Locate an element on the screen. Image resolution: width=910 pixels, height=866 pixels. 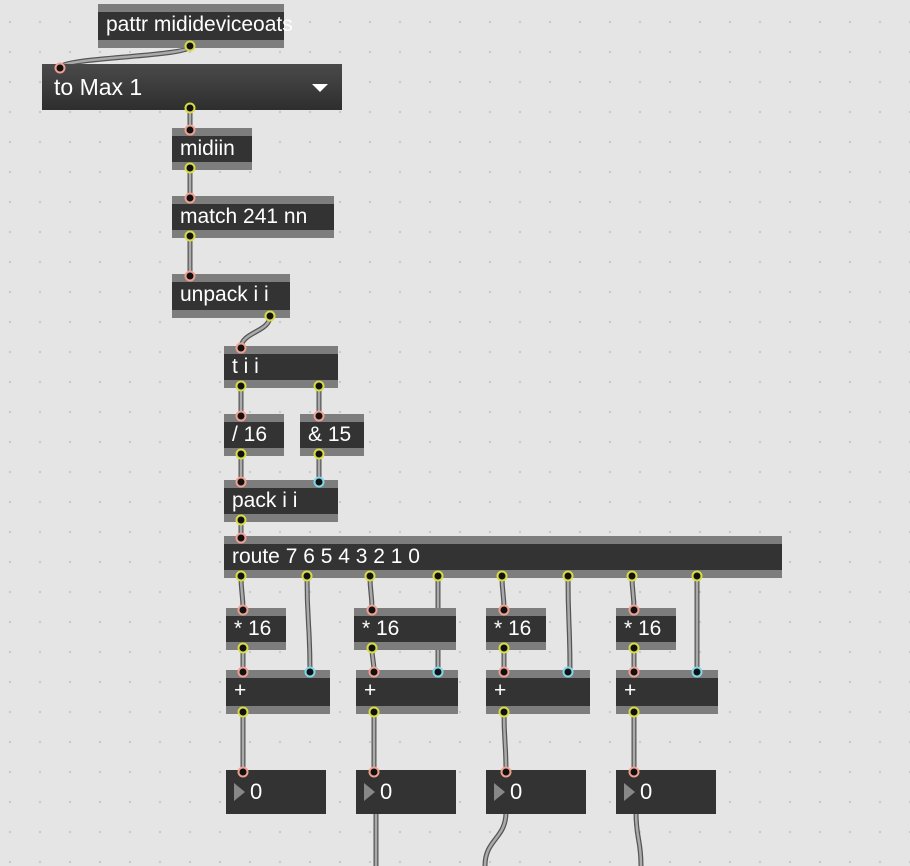
bitand-object: & 15 is located at coordinates (332, 435).